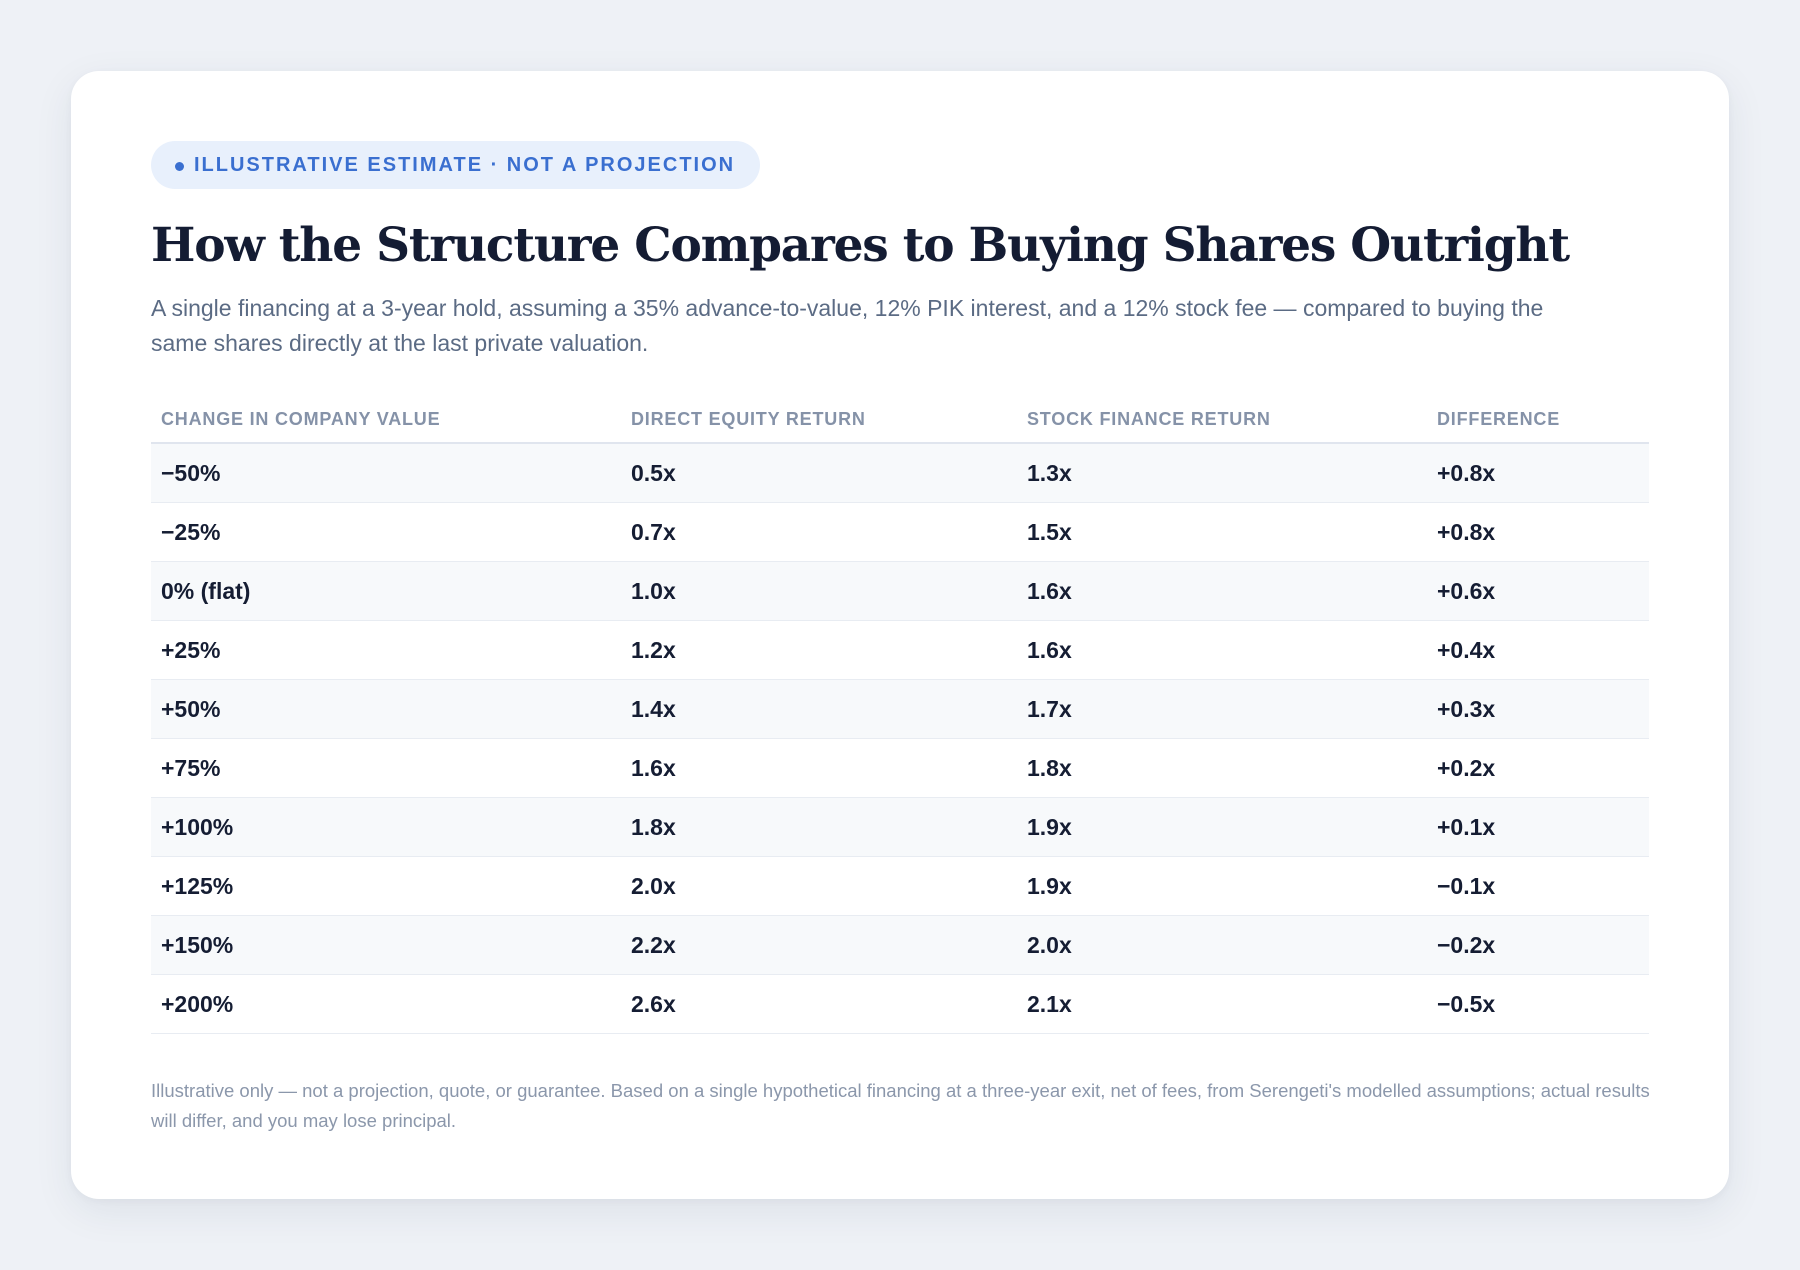 The height and width of the screenshot is (1270, 1800). Describe the element at coordinates (819, 591) in the screenshot. I see `cell-direct-equity: 1.0x` at that location.